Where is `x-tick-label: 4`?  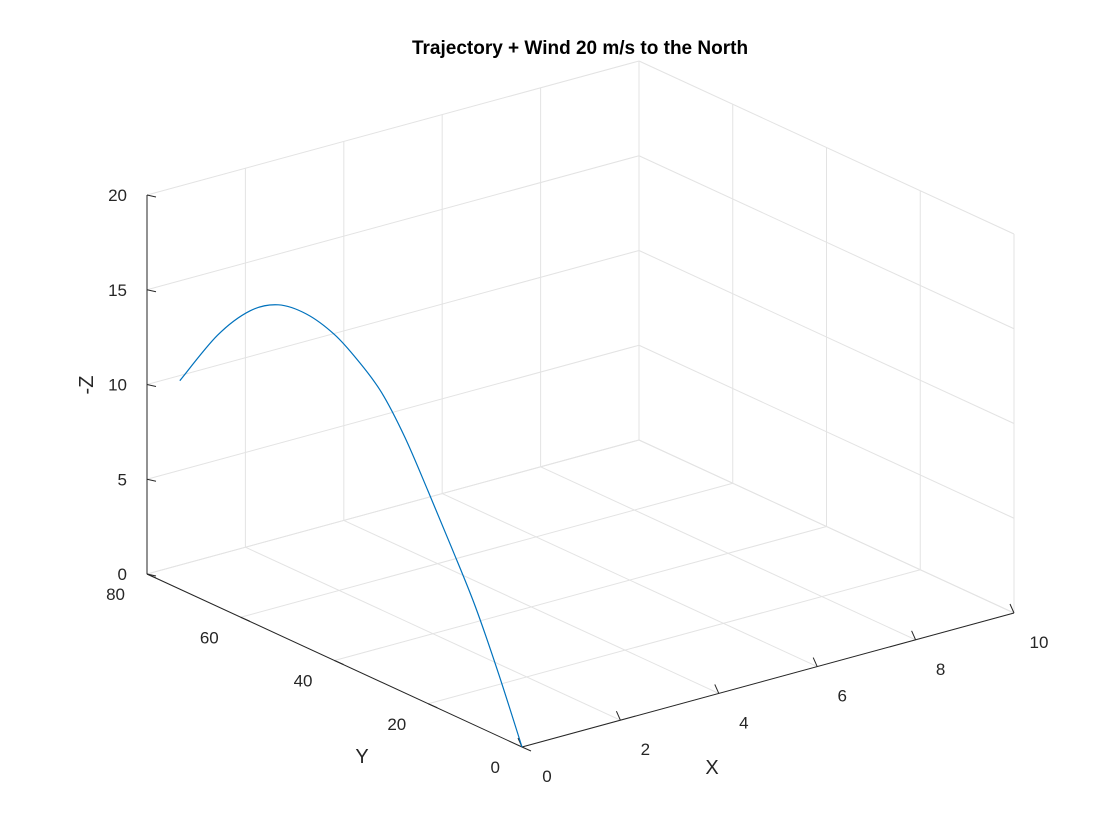
x-tick-label: 4 is located at coordinates (743, 722).